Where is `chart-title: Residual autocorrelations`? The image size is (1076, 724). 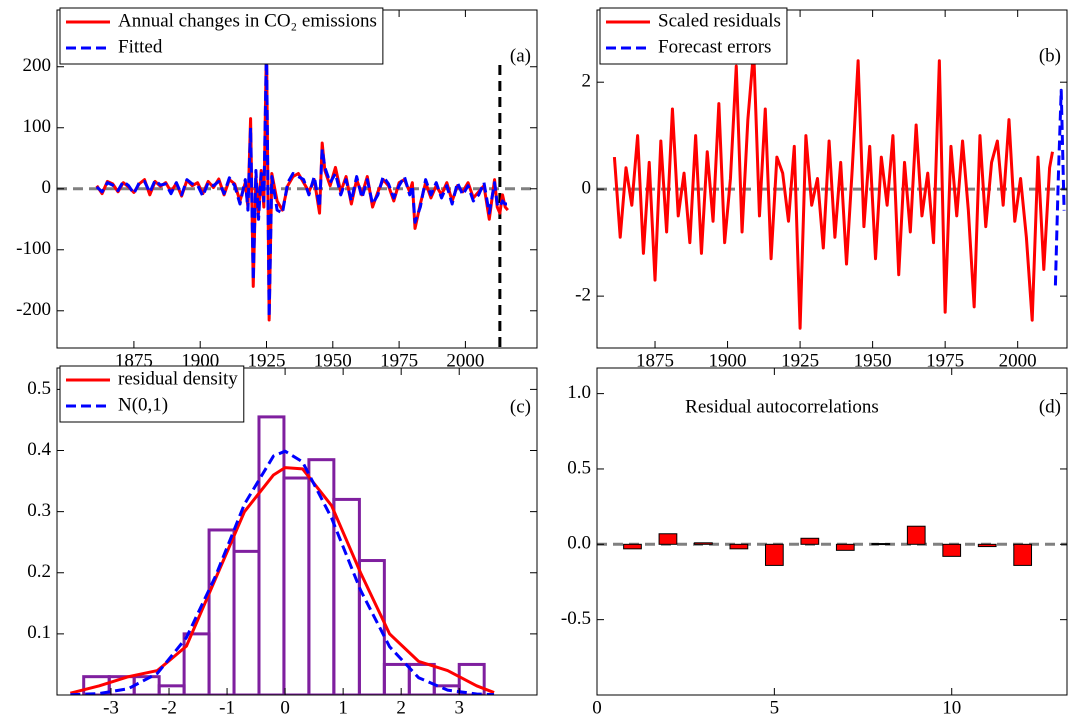
chart-title: Residual autocorrelations is located at coordinates (782, 406).